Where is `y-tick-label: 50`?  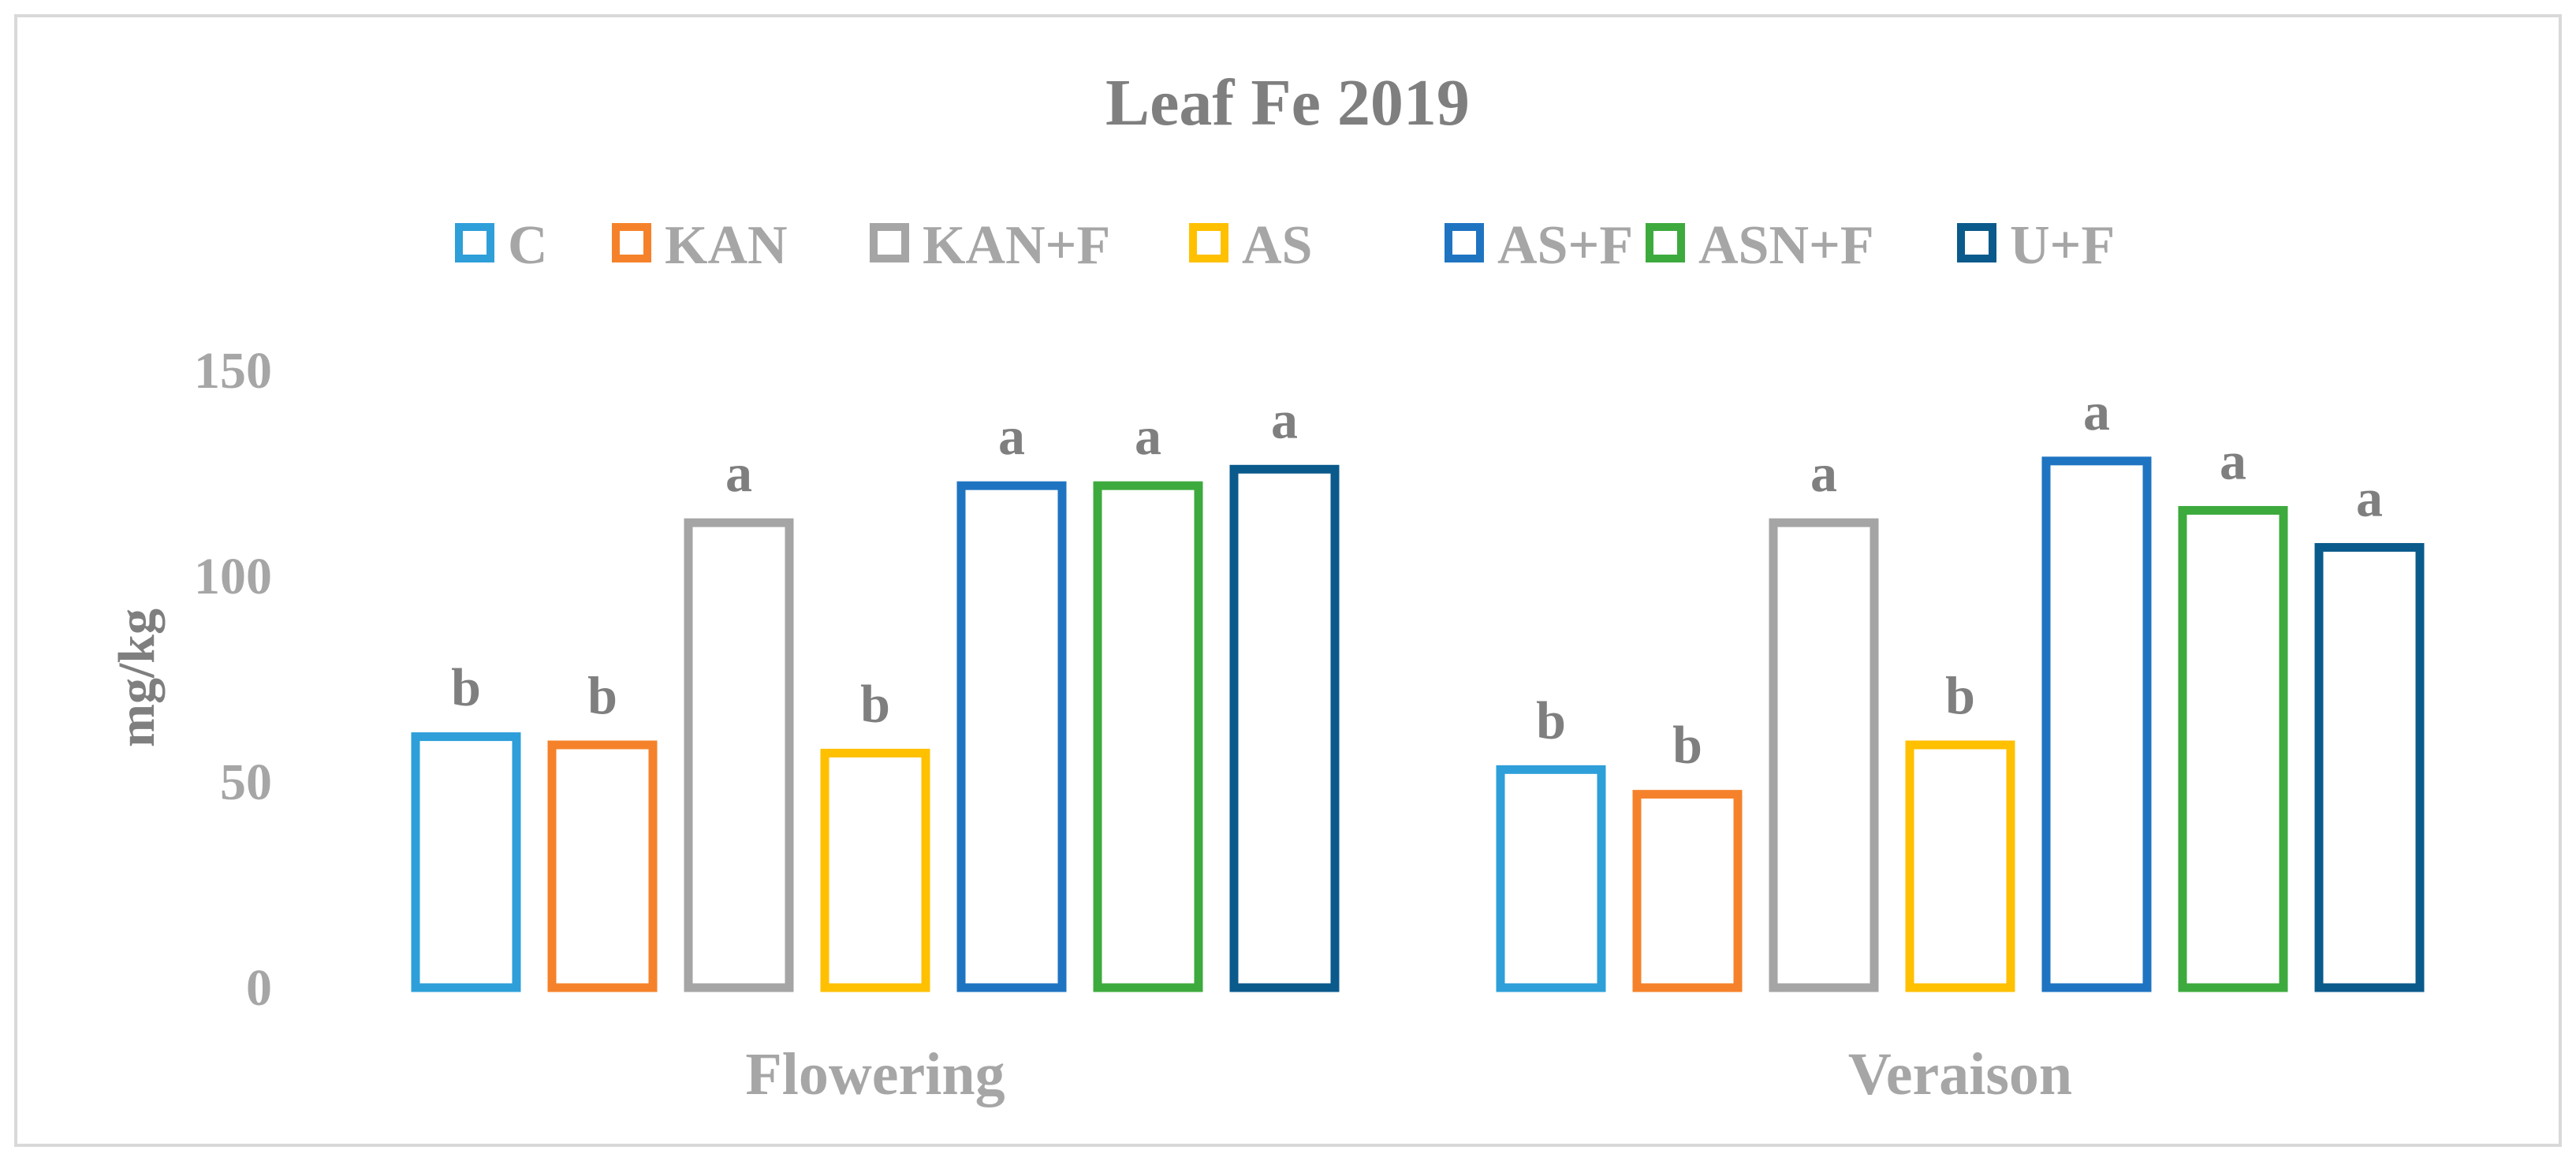
y-tick-label: 50 is located at coordinates (246, 782).